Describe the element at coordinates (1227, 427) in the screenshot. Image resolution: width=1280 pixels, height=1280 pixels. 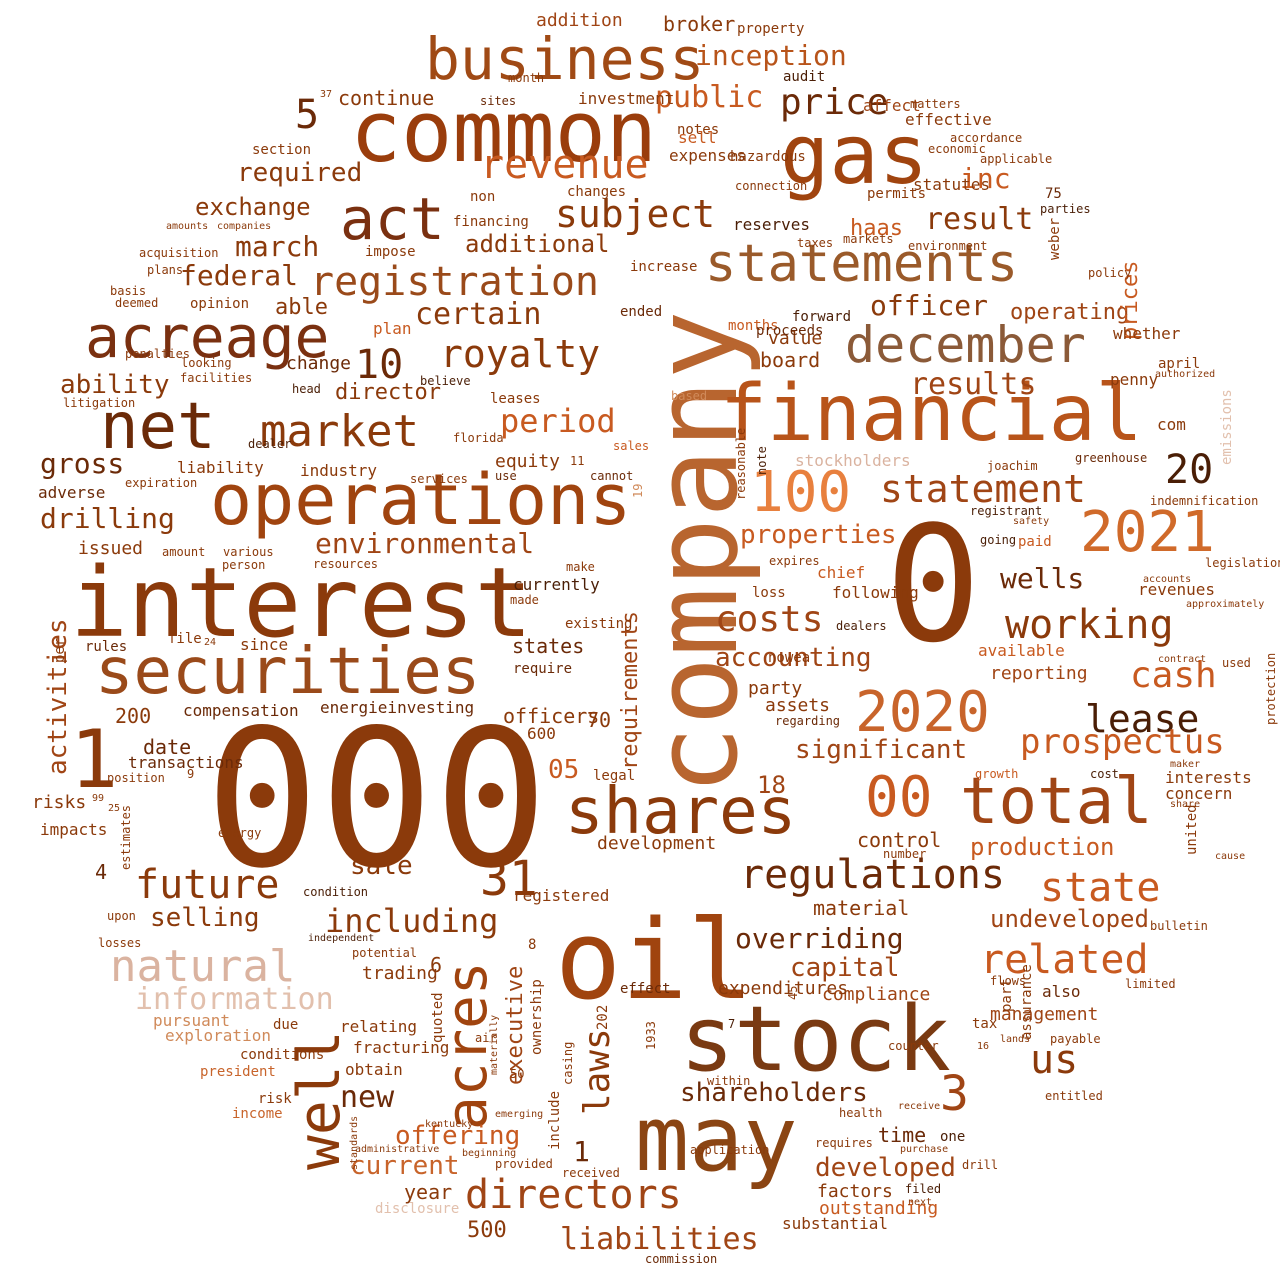
I see `cloud-word: emissions` at that location.